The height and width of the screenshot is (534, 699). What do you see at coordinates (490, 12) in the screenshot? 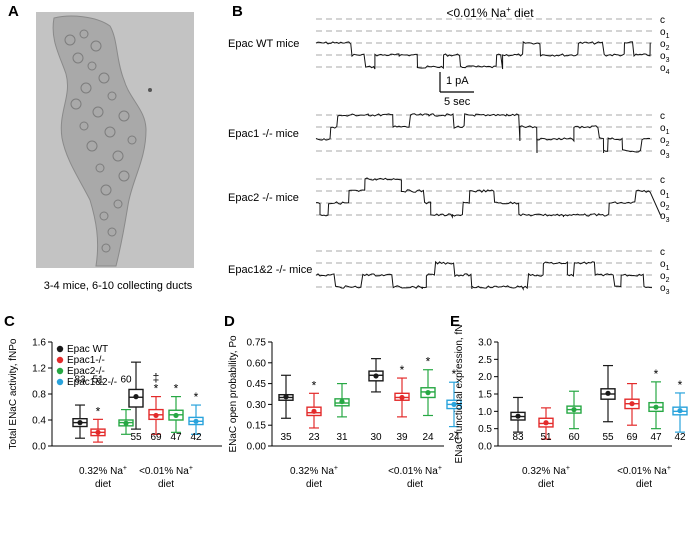
I see `panel-b-title: <0.01% Na+ diet` at bounding box center [490, 12].